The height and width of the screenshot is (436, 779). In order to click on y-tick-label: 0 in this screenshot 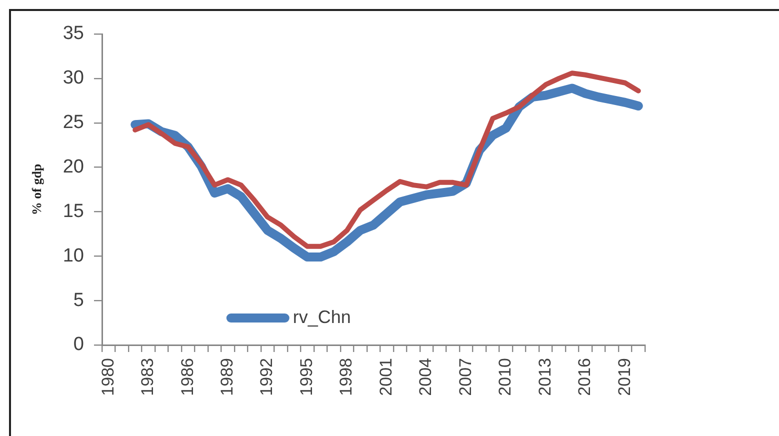, I will do `click(78, 345)`.